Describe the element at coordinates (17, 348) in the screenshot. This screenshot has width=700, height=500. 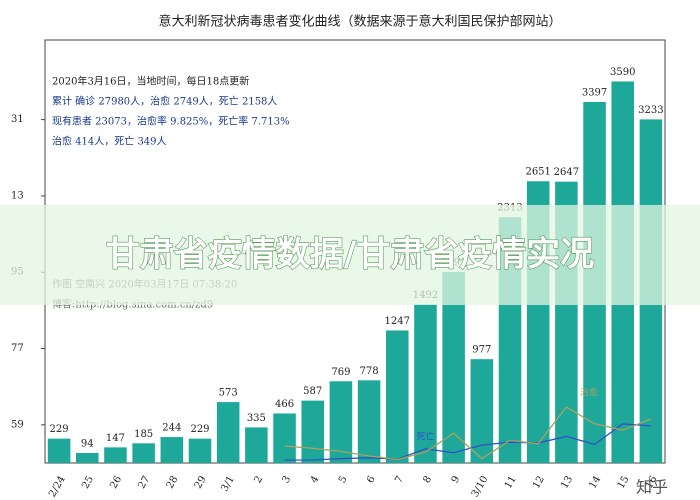
I see `y-tick-label: 77` at that location.